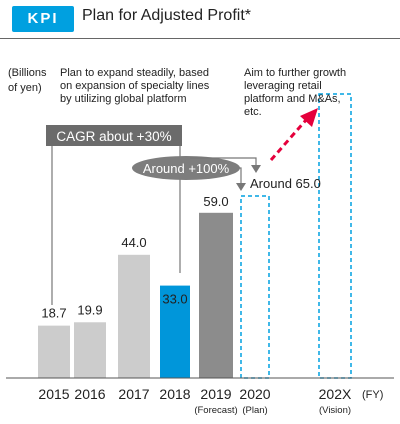  Describe the element at coordinates (309, 117) in the screenshot. I see `growth-arrowhead` at that location.